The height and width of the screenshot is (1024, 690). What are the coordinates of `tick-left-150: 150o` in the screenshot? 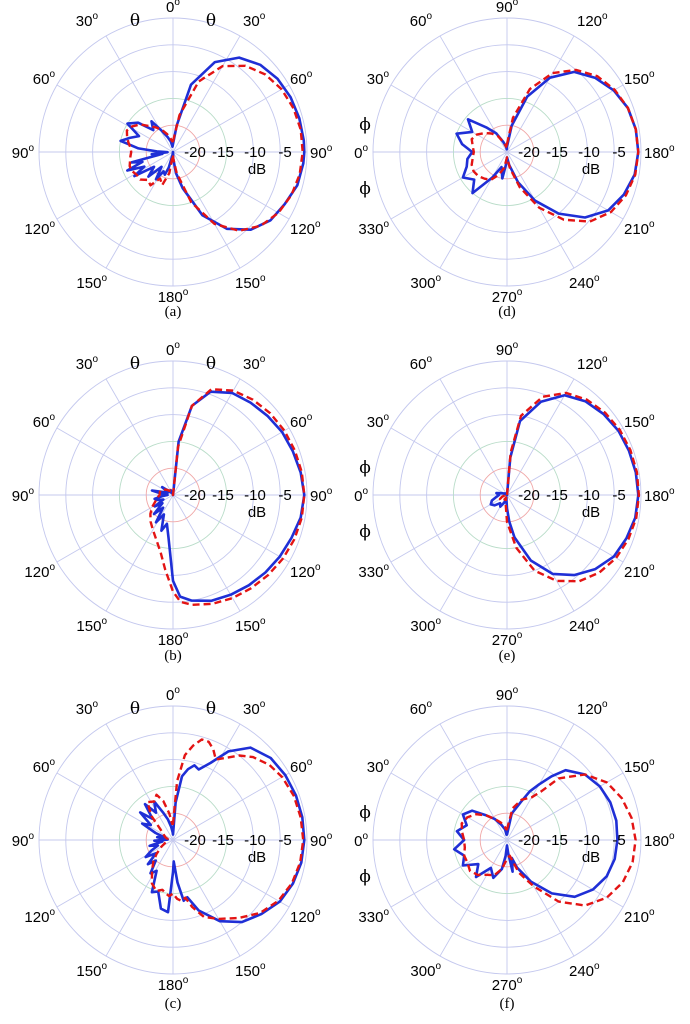 It's located at (91, 970).